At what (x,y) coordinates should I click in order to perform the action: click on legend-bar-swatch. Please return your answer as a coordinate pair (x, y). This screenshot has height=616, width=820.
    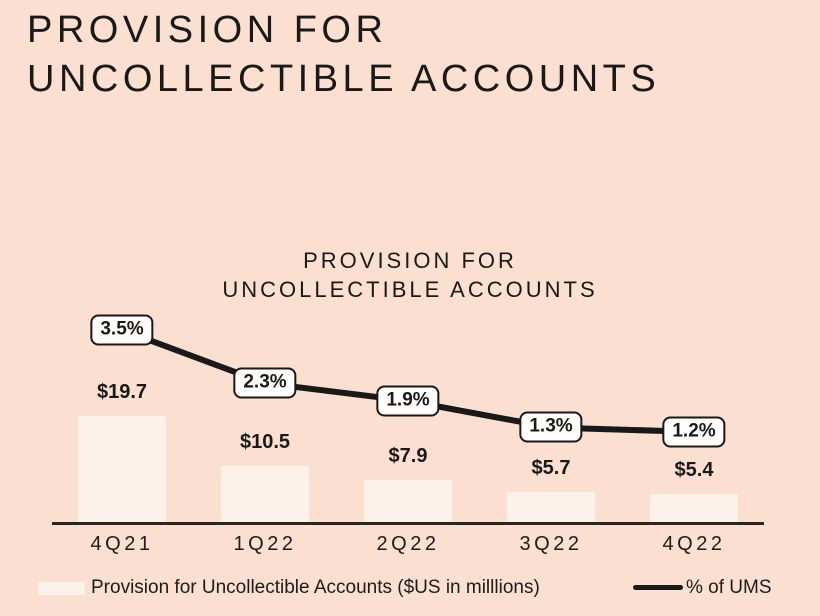
    Looking at the image, I should click on (61, 588).